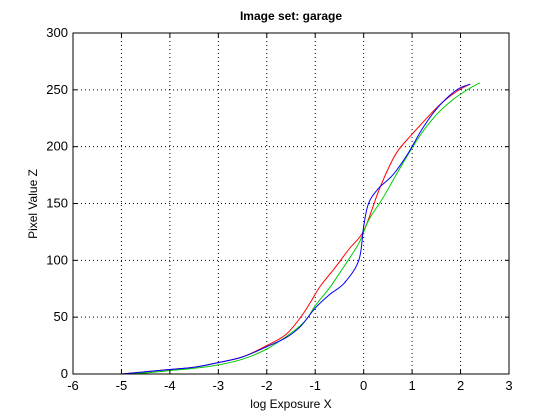 This screenshot has height=420, width=560. I want to click on x-tick-label: -2, so click(267, 385).